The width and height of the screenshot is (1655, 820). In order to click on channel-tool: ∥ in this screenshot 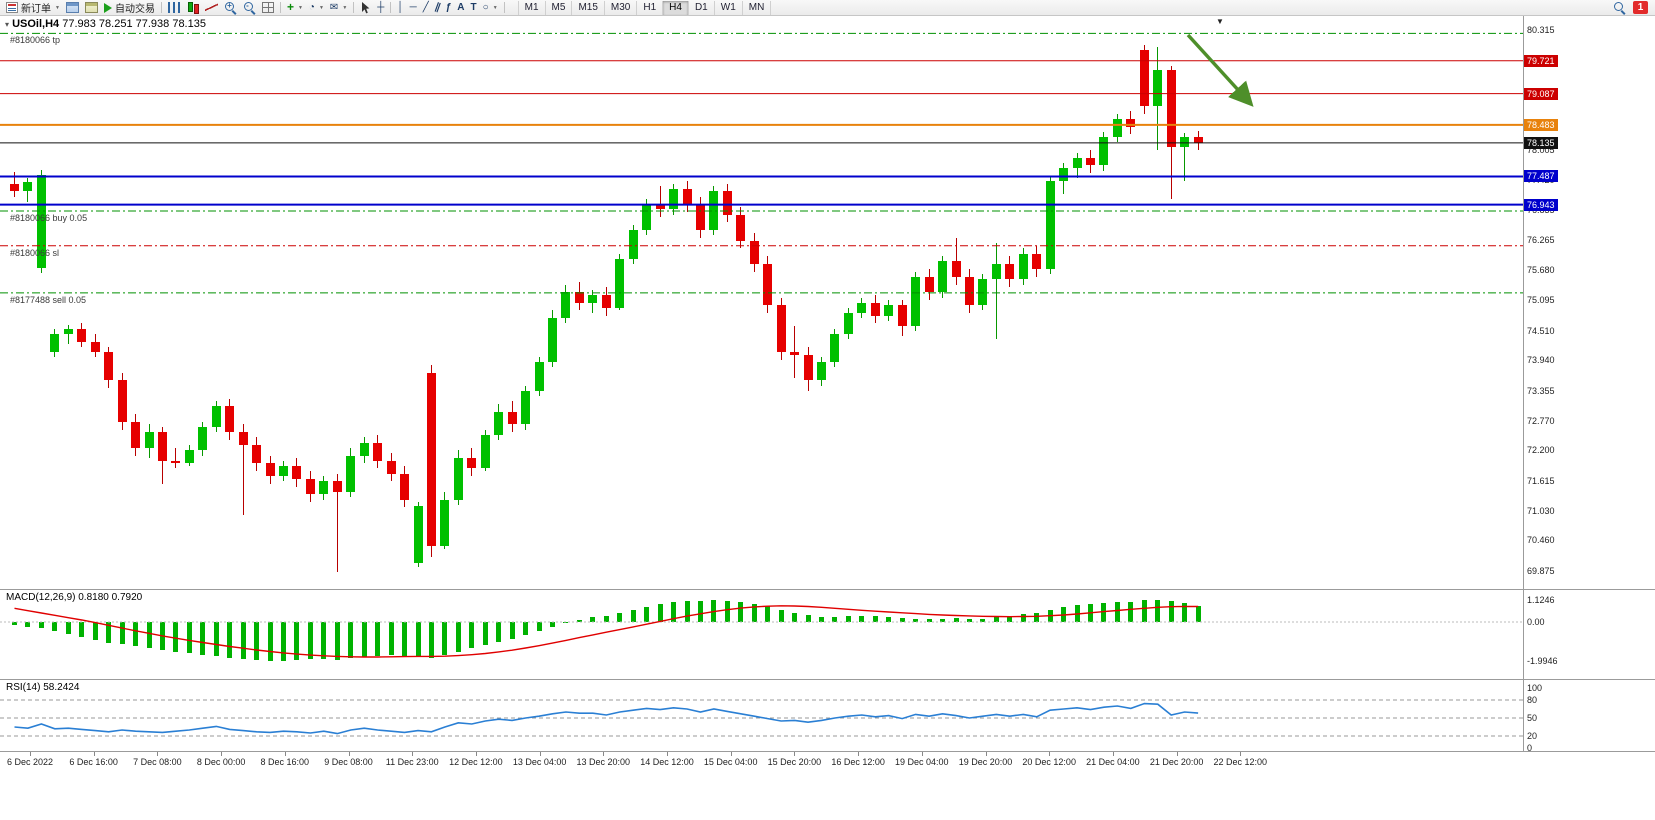, I will do `click(437, 7)`.